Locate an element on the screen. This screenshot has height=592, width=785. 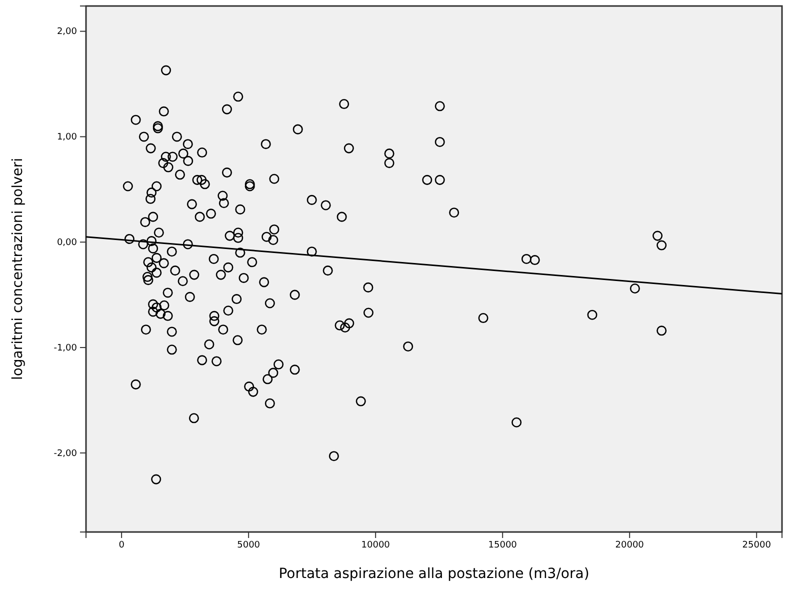
y-axis-title: logaritmi concentrazioni polveri is located at coordinates (18, 269).